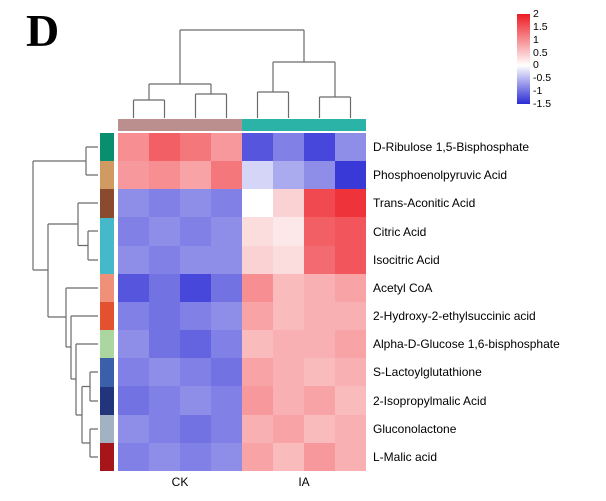 This screenshot has width=606, height=501. Describe the element at coordinates (440, 175) in the screenshot. I see `row-label: Phosphoenolpyruvic Acid` at that location.